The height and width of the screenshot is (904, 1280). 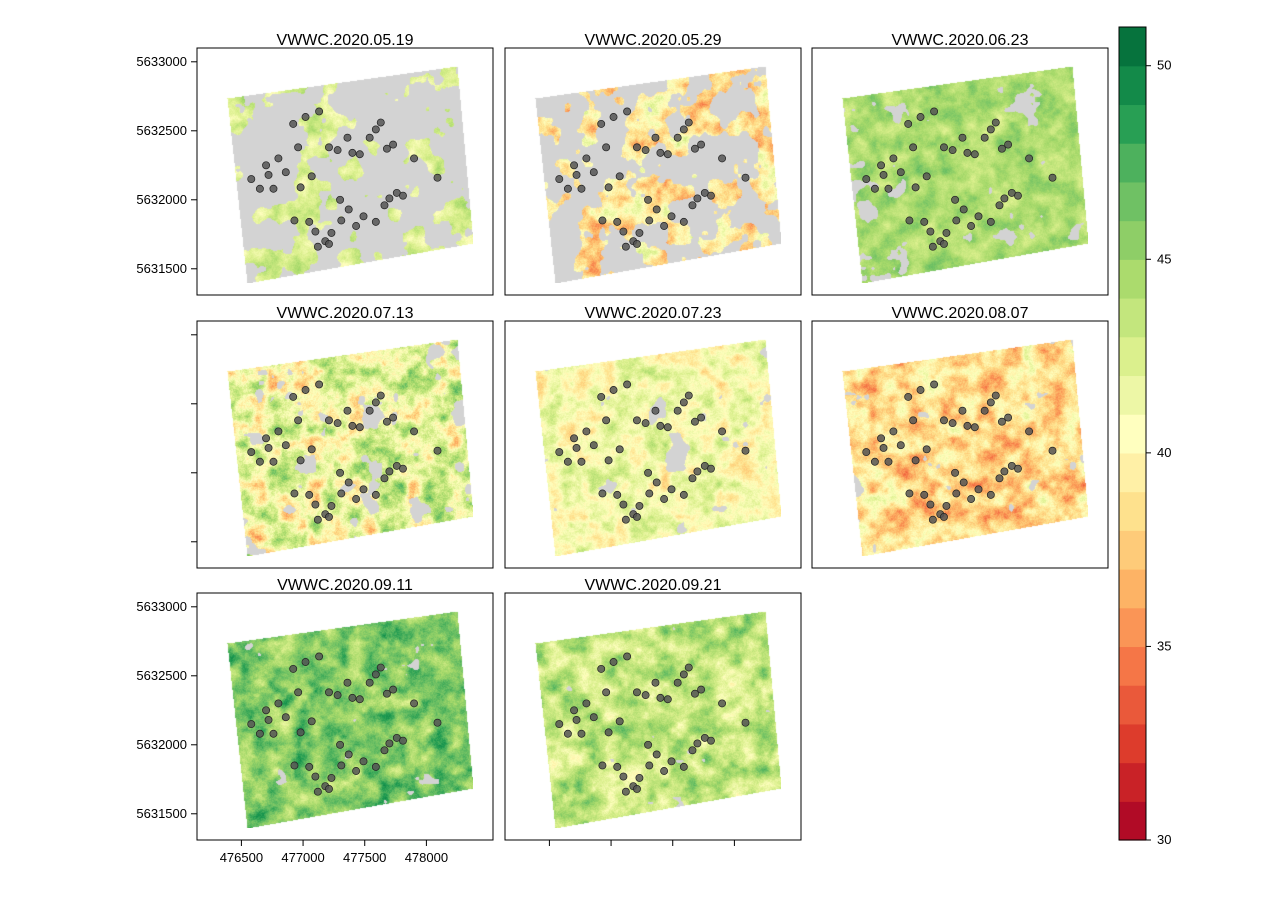 What do you see at coordinates (161, 199) in the screenshot?
I see `y-tick-label: 5632000` at bounding box center [161, 199].